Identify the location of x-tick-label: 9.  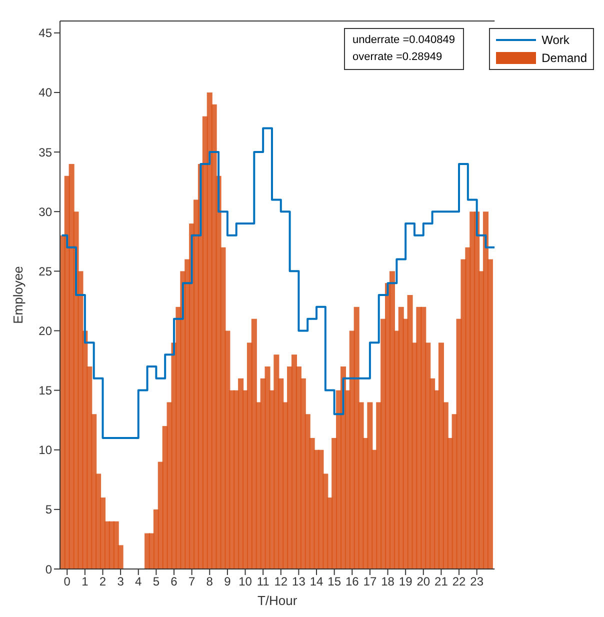
(228, 581).